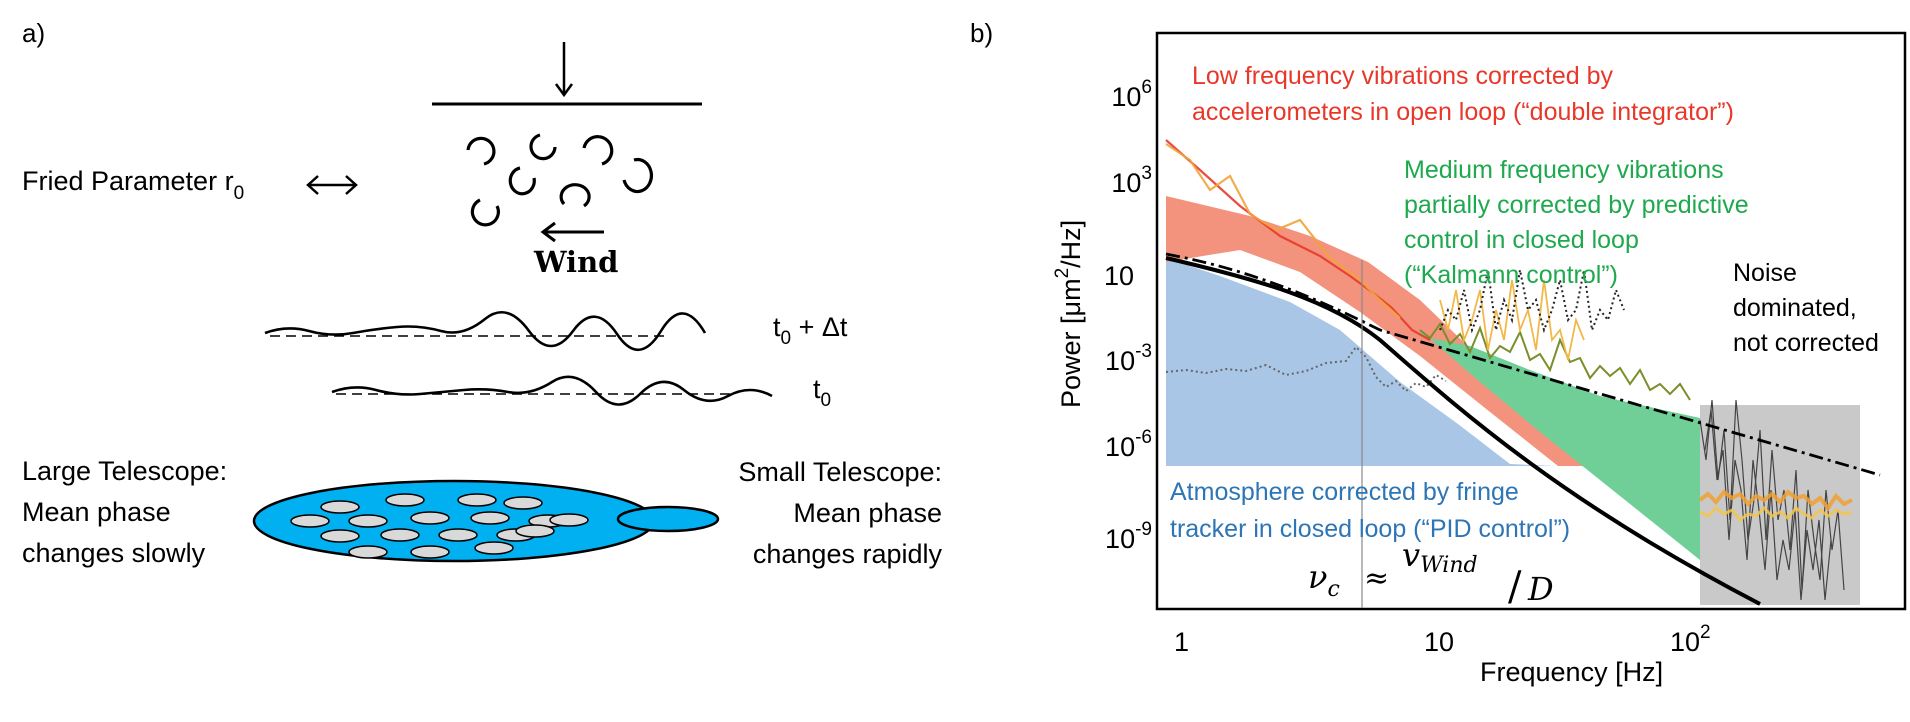 This screenshot has height=722, width=1910. I want to click on vibration-envelope-curve, so click(1523, 364).